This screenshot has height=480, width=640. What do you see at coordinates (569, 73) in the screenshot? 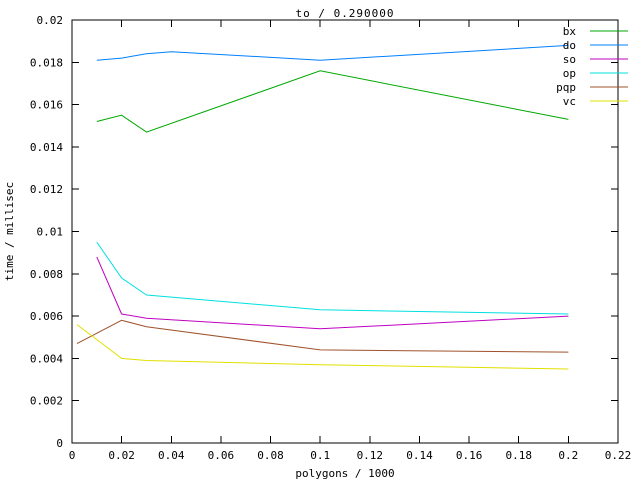
I see `legend-label-op: op` at bounding box center [569, 73].